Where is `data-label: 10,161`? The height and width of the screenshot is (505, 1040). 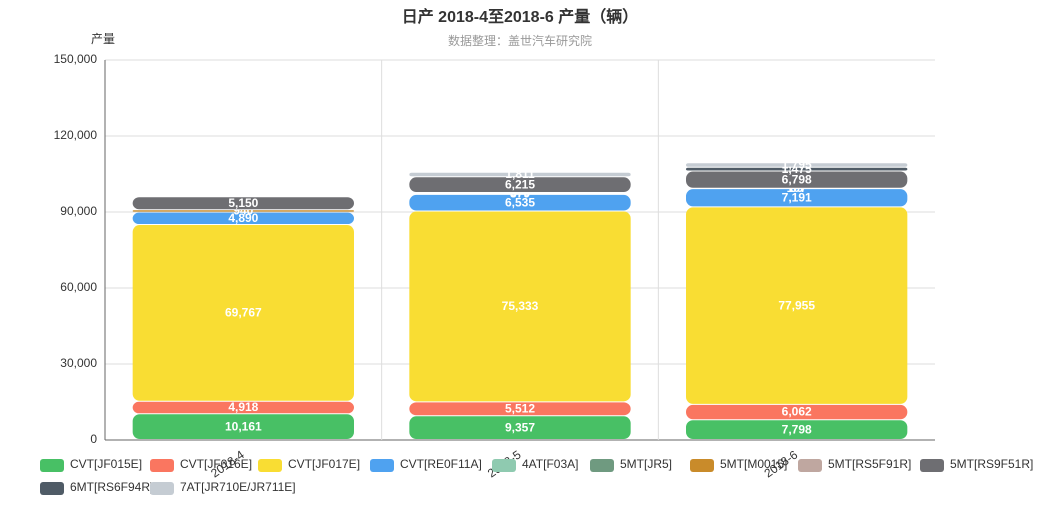
data-label: 10,161 is located at coordinates (243, 426).